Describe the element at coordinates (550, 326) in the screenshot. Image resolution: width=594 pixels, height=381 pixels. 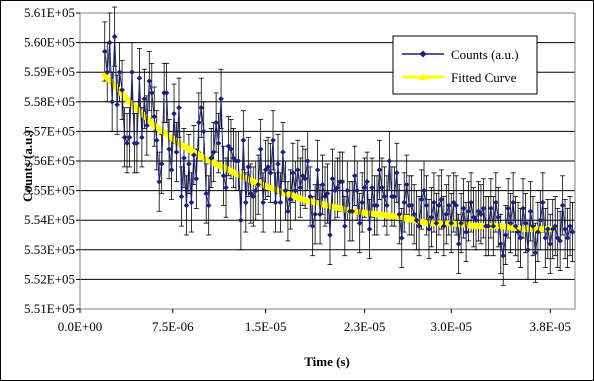
I see `x-tick-label: 3.8E-05` at that location.